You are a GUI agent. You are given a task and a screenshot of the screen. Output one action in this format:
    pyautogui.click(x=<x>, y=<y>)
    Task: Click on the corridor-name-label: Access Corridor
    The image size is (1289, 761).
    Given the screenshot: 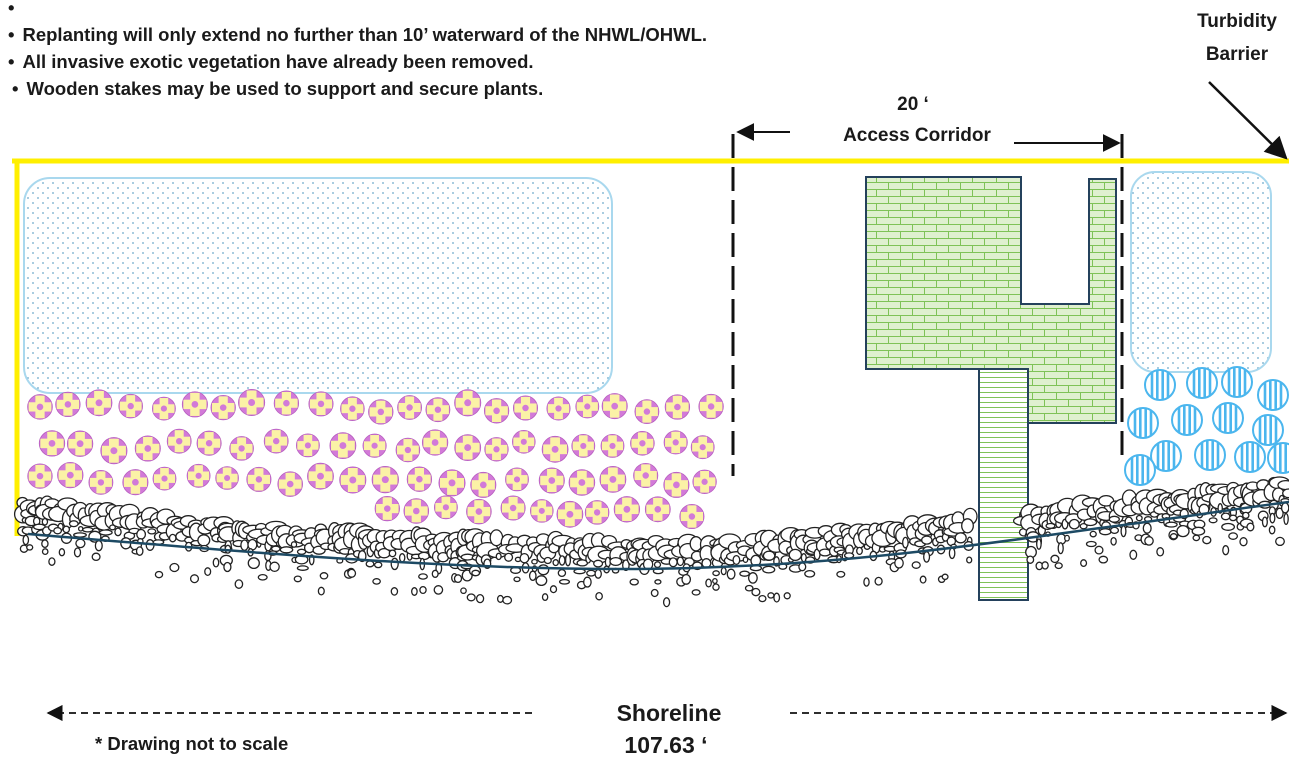 What is the action you would take?
    pyautogui.click(x=917, y=135)
    